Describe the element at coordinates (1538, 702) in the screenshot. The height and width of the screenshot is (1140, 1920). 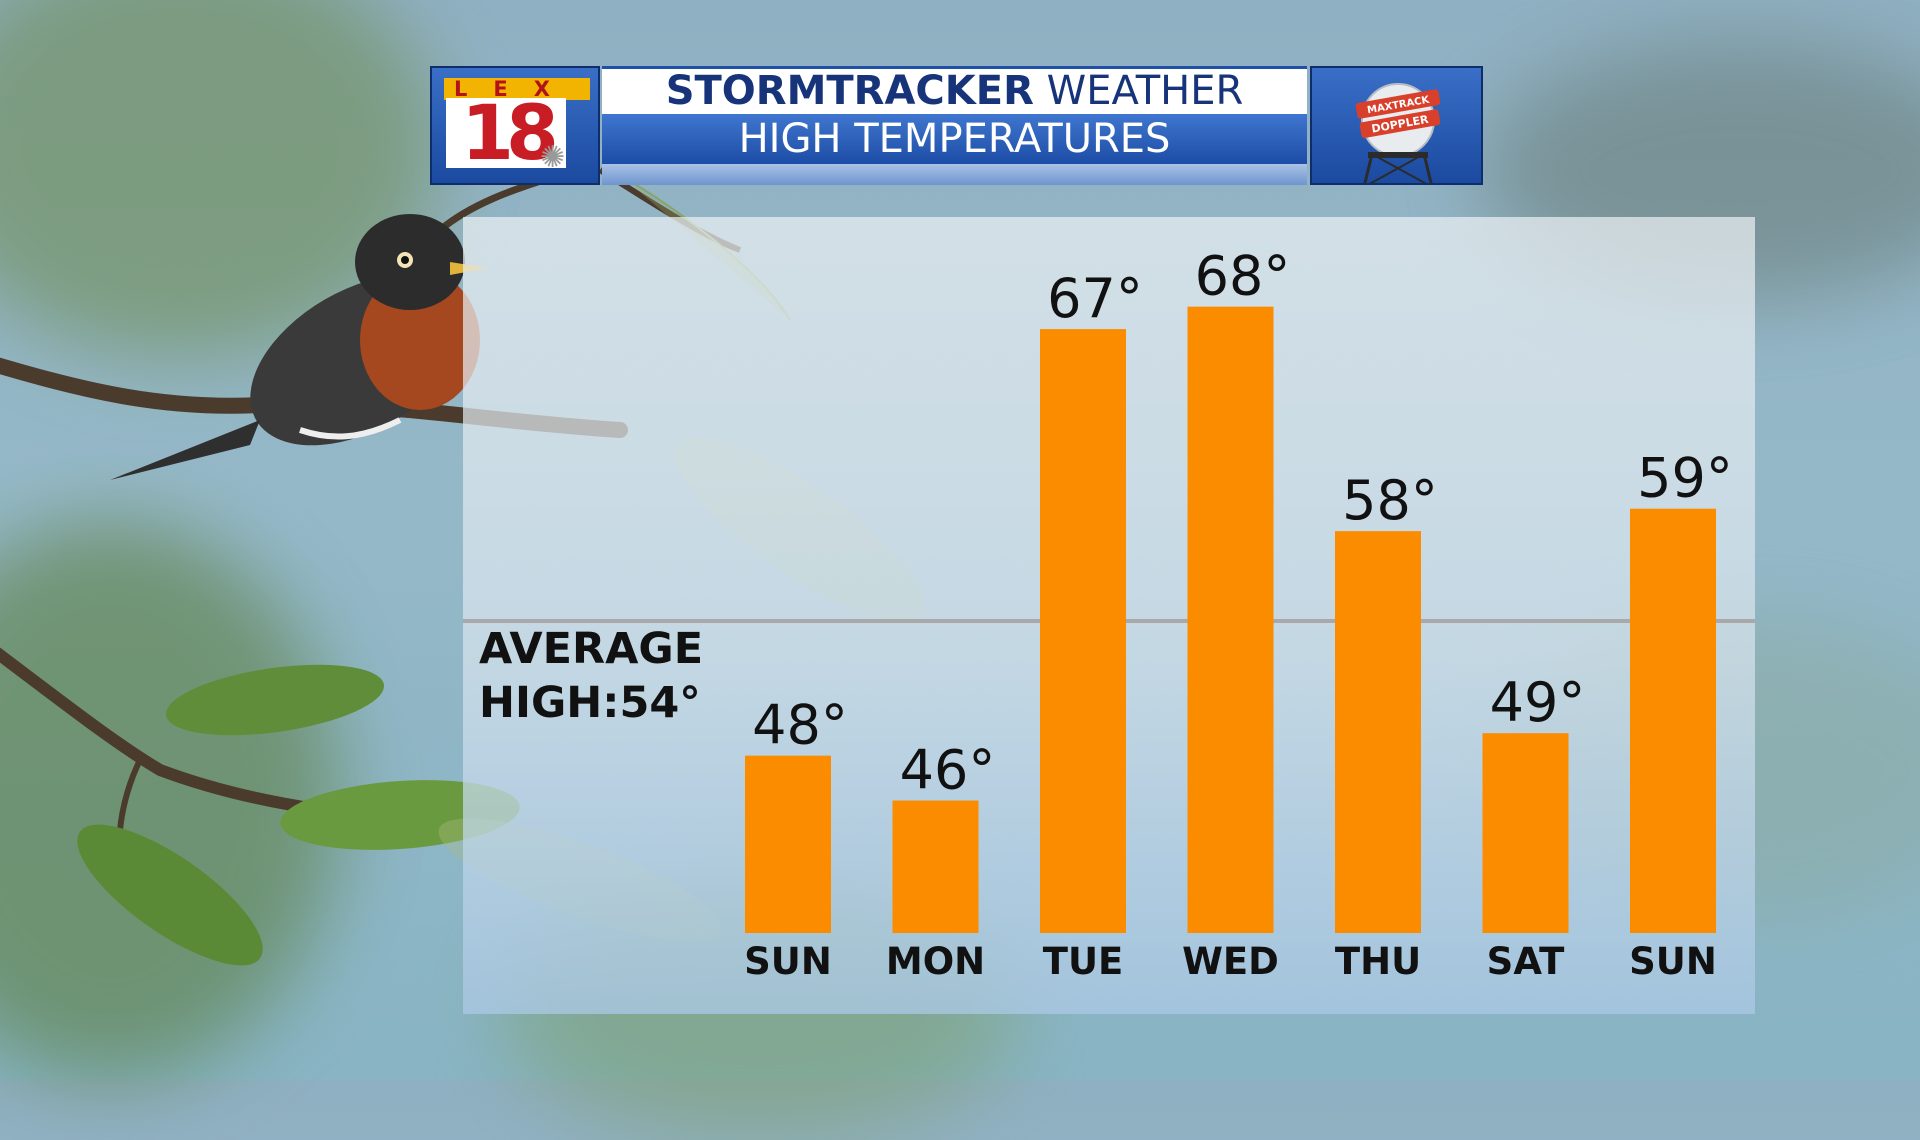
I see `value-label-5: 49°` at that location.